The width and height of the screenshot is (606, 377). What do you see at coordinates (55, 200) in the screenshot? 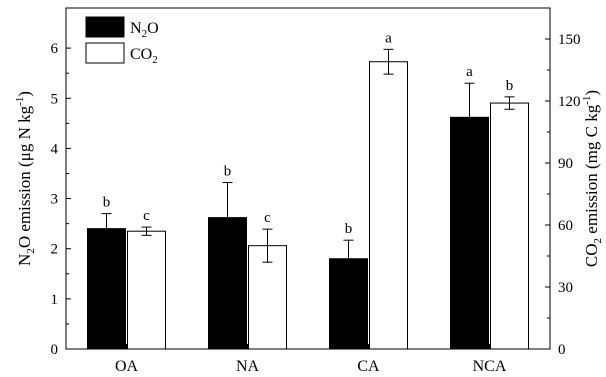
I see `y-left-tick-label: 3` at bounding box center [55, 200].